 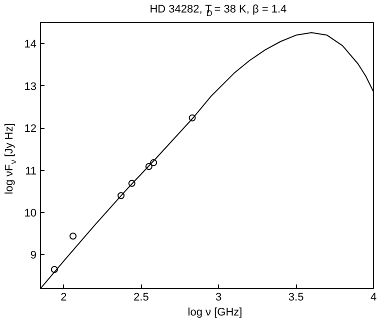 What do you see at coordinates (219, 298) in the screenshot?
I see `x-tick-label: 3` at bounding box center [219, 298].